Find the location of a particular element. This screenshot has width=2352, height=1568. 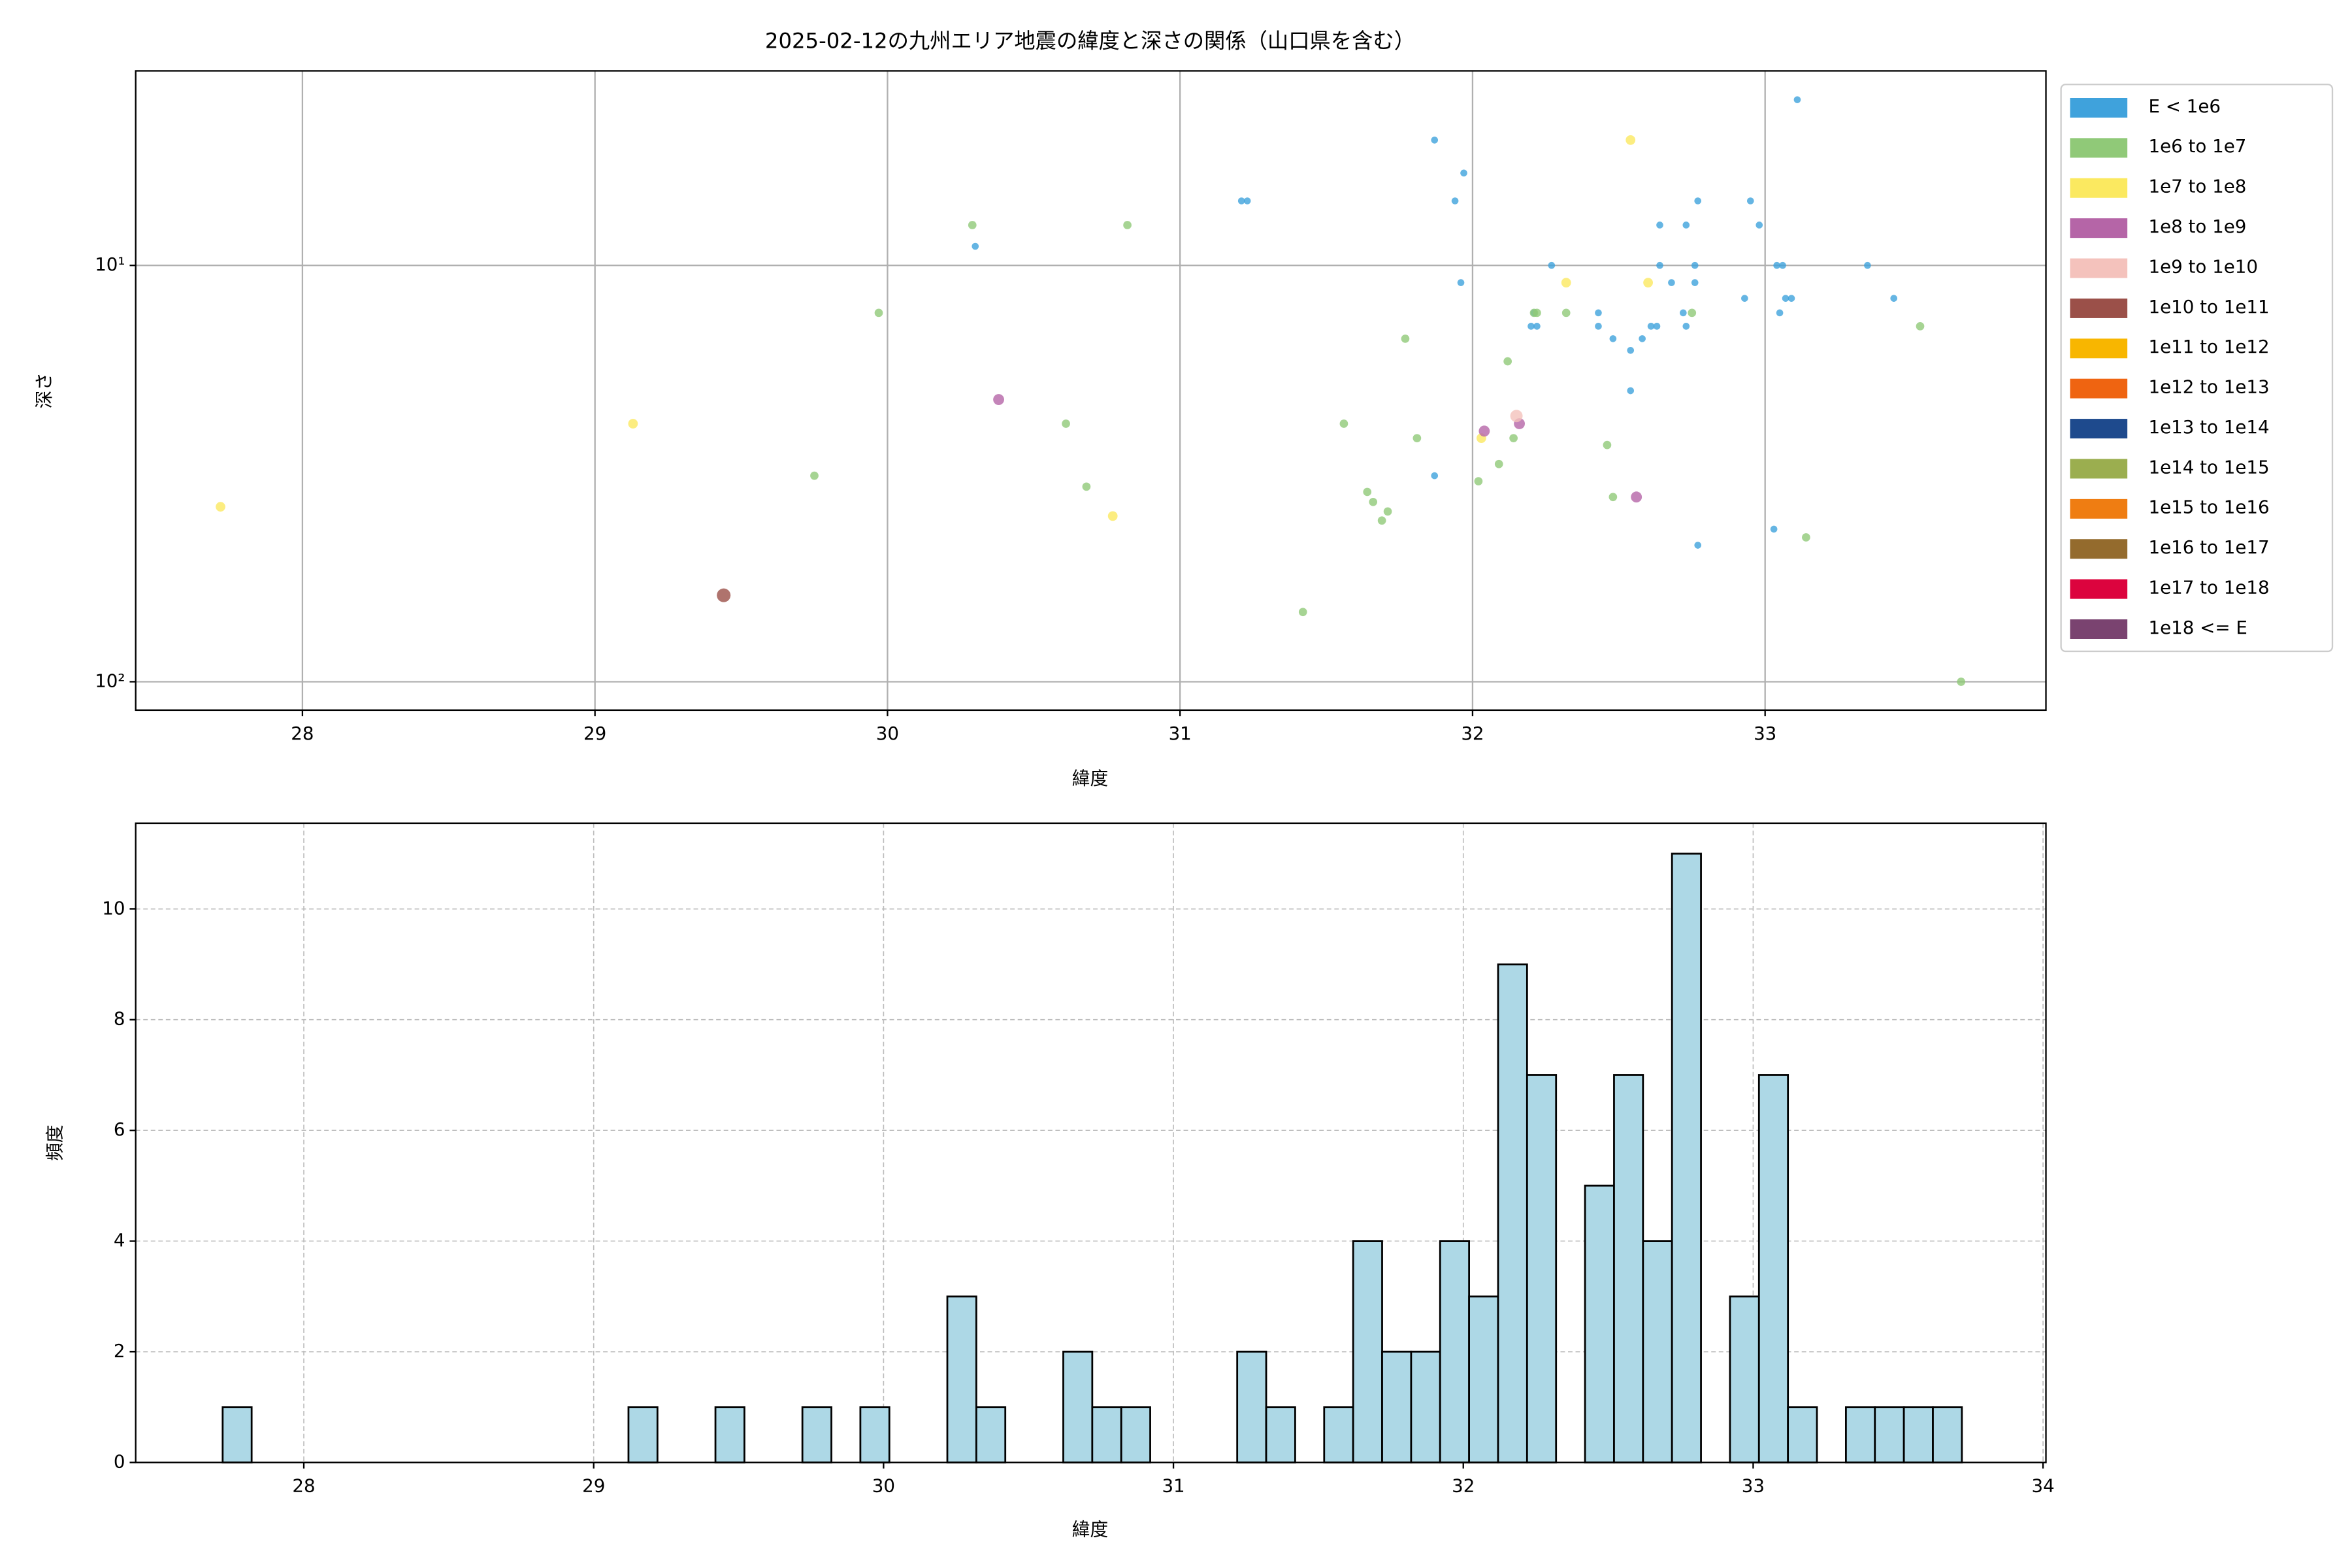

legend-label: 1e12 to 1e13 is located at coordinates (2208, 387).